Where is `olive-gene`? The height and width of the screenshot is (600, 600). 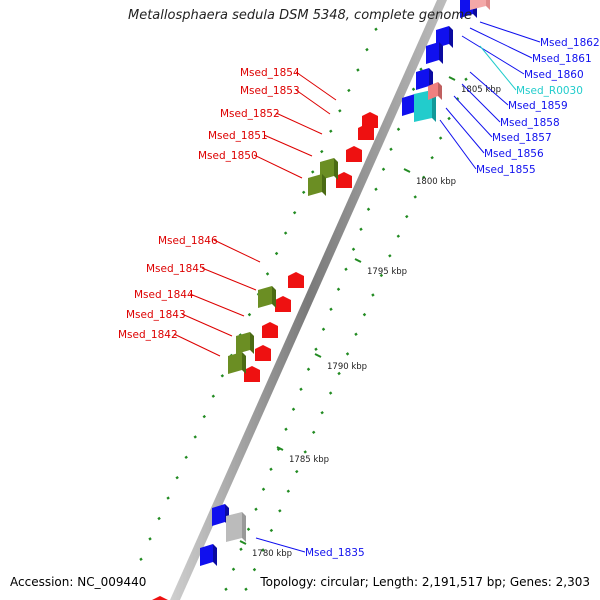 olive-gene is located at coordinates (235, 363).